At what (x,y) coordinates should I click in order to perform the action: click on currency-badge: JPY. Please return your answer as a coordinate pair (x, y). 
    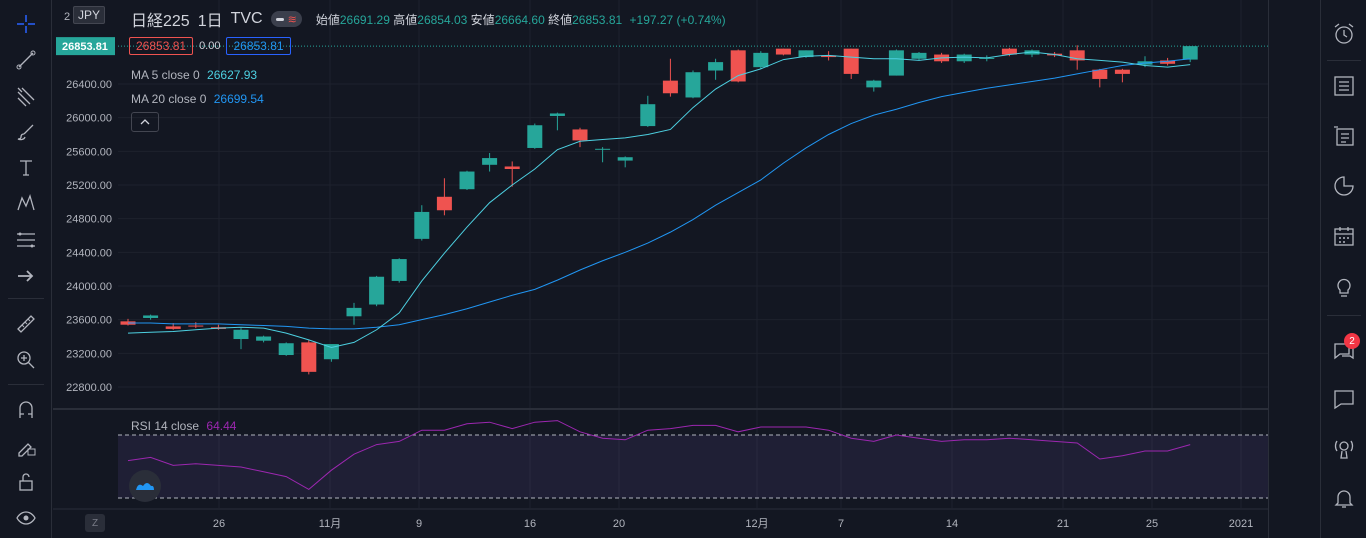
    Looking at the image, I should click on (89, 15).